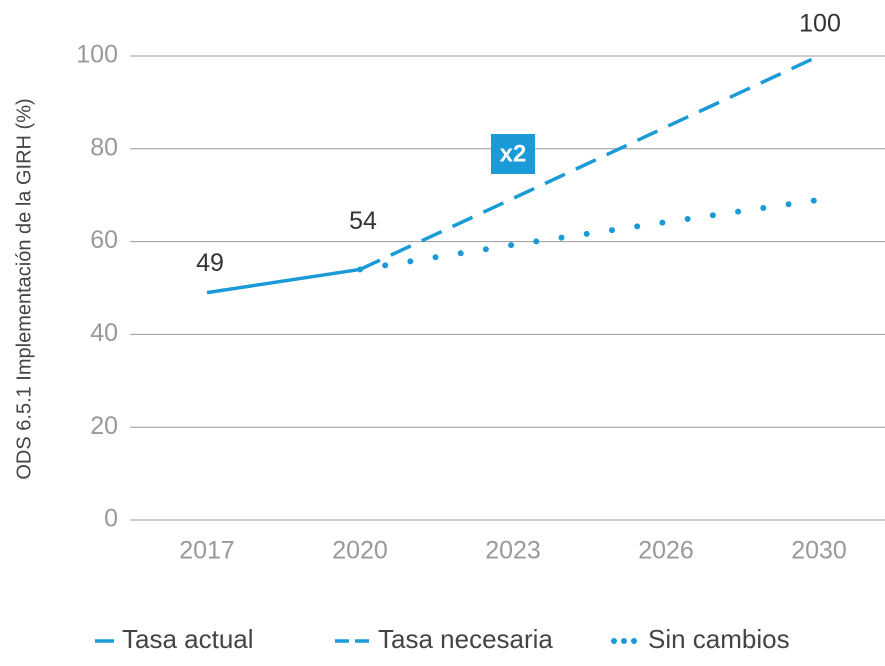 Image resolution: width=885 pixels, height=666 pixels. Describe the element at coordinates (719, 639) in the screenshot. I see `legend-label: Sin cambios` at that location.